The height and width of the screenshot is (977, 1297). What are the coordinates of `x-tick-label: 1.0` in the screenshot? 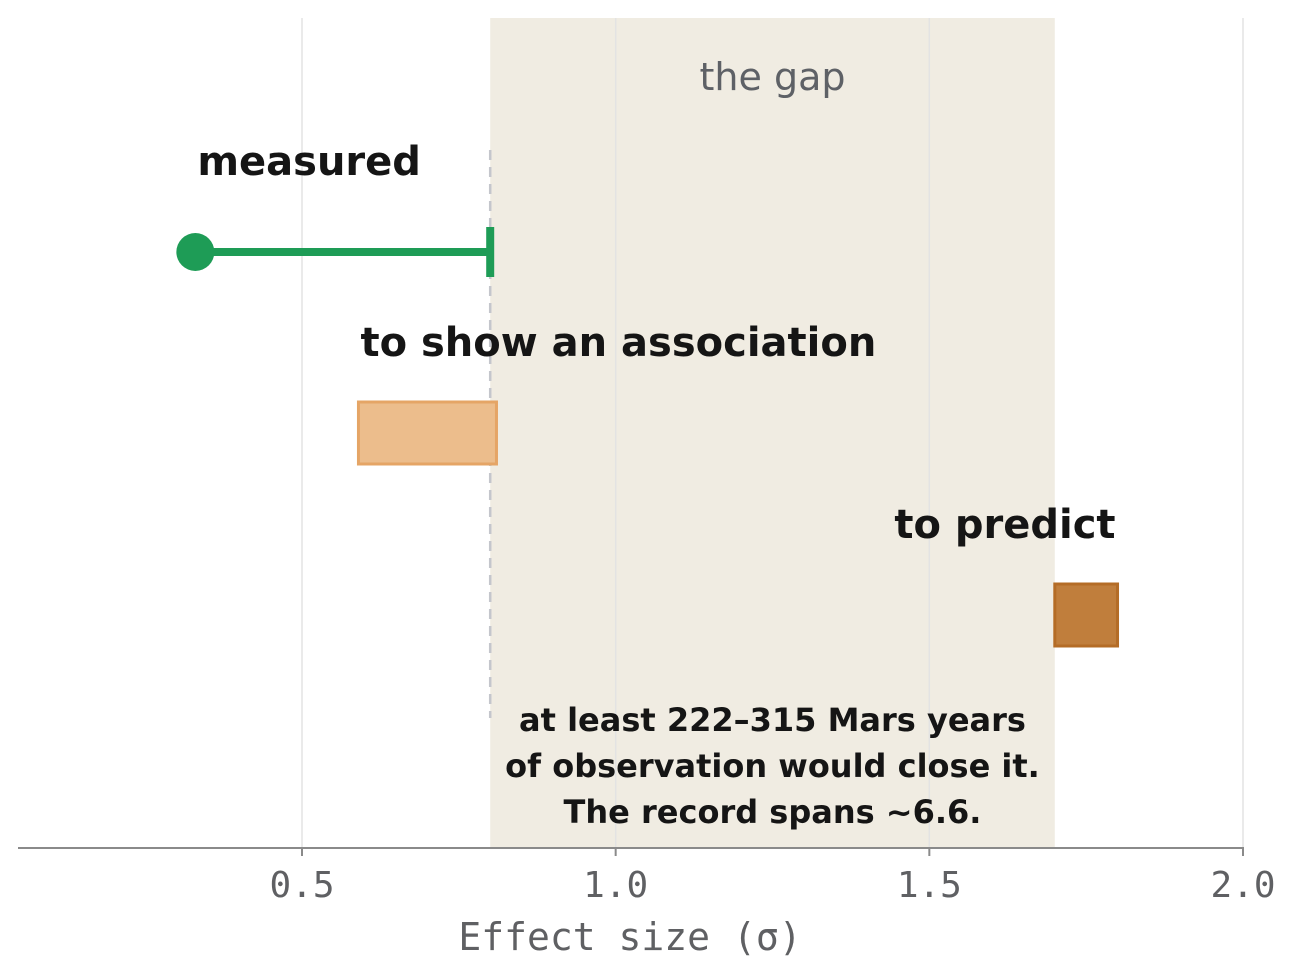 It's located at (615, 885).